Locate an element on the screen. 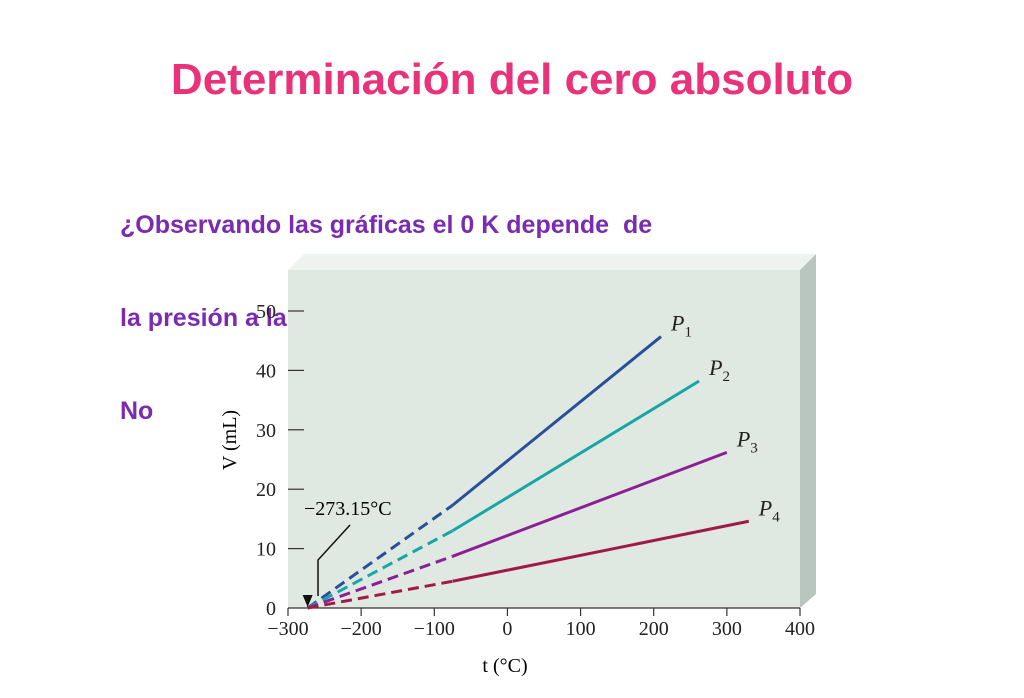 Image resolution: width=1024 pixels, height=698 pixels. series-P2-extrapolation is located at coordinates (380, 569).